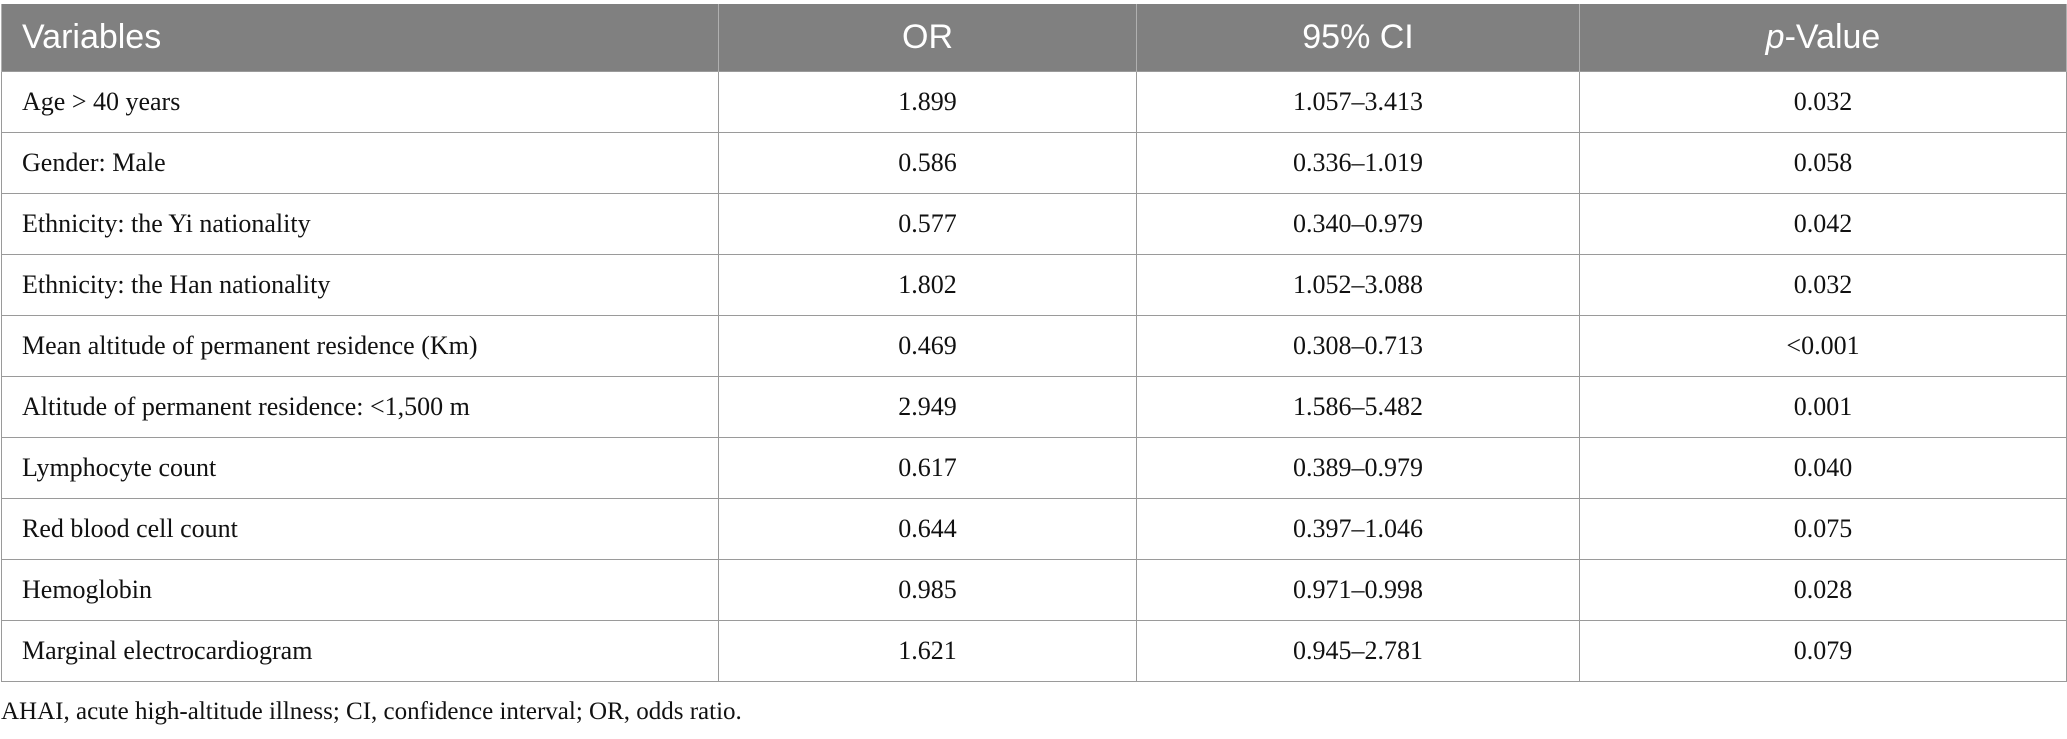 This screenshot has height=739, width=2067. I want to click on cell-p-value: 0.001, so click(1823, 407).